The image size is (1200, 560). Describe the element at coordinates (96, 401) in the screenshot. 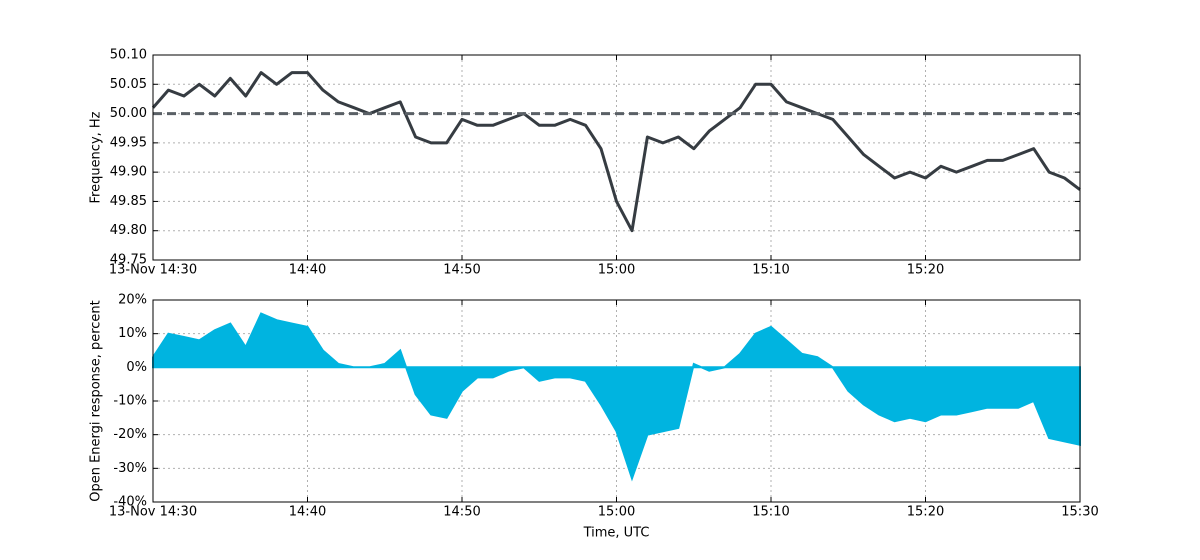

I see `y-axis-label: Open Energi response, percent` at that location.